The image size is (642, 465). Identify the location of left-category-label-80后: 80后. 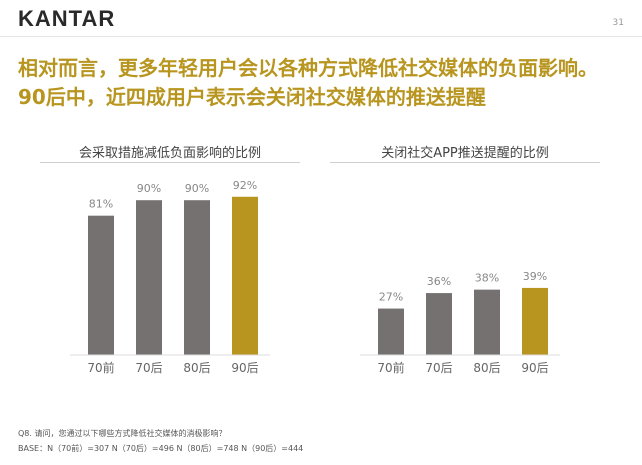
(196, 368).